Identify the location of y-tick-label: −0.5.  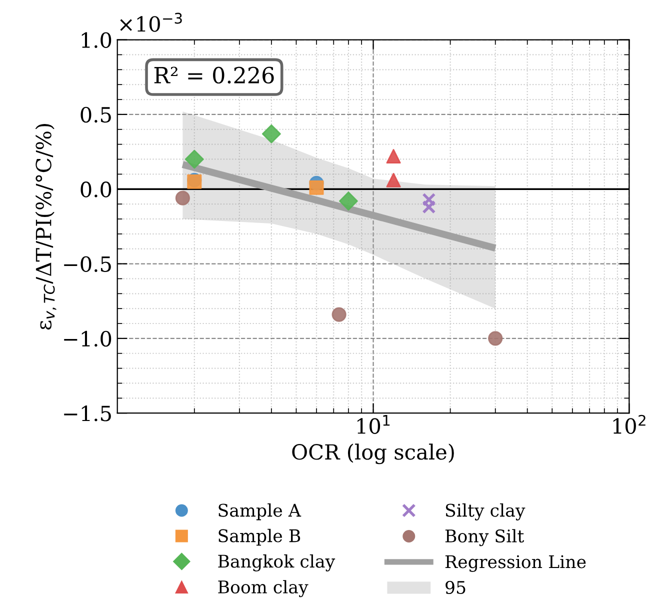
(87, 264).